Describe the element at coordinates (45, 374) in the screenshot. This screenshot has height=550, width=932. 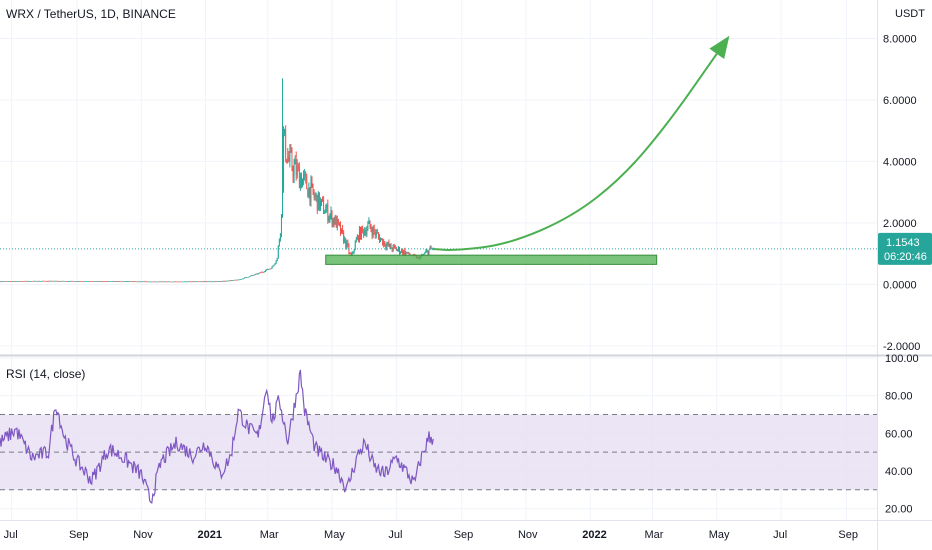
I see `rsi-legend-label: RSI (14, close)` at that location.